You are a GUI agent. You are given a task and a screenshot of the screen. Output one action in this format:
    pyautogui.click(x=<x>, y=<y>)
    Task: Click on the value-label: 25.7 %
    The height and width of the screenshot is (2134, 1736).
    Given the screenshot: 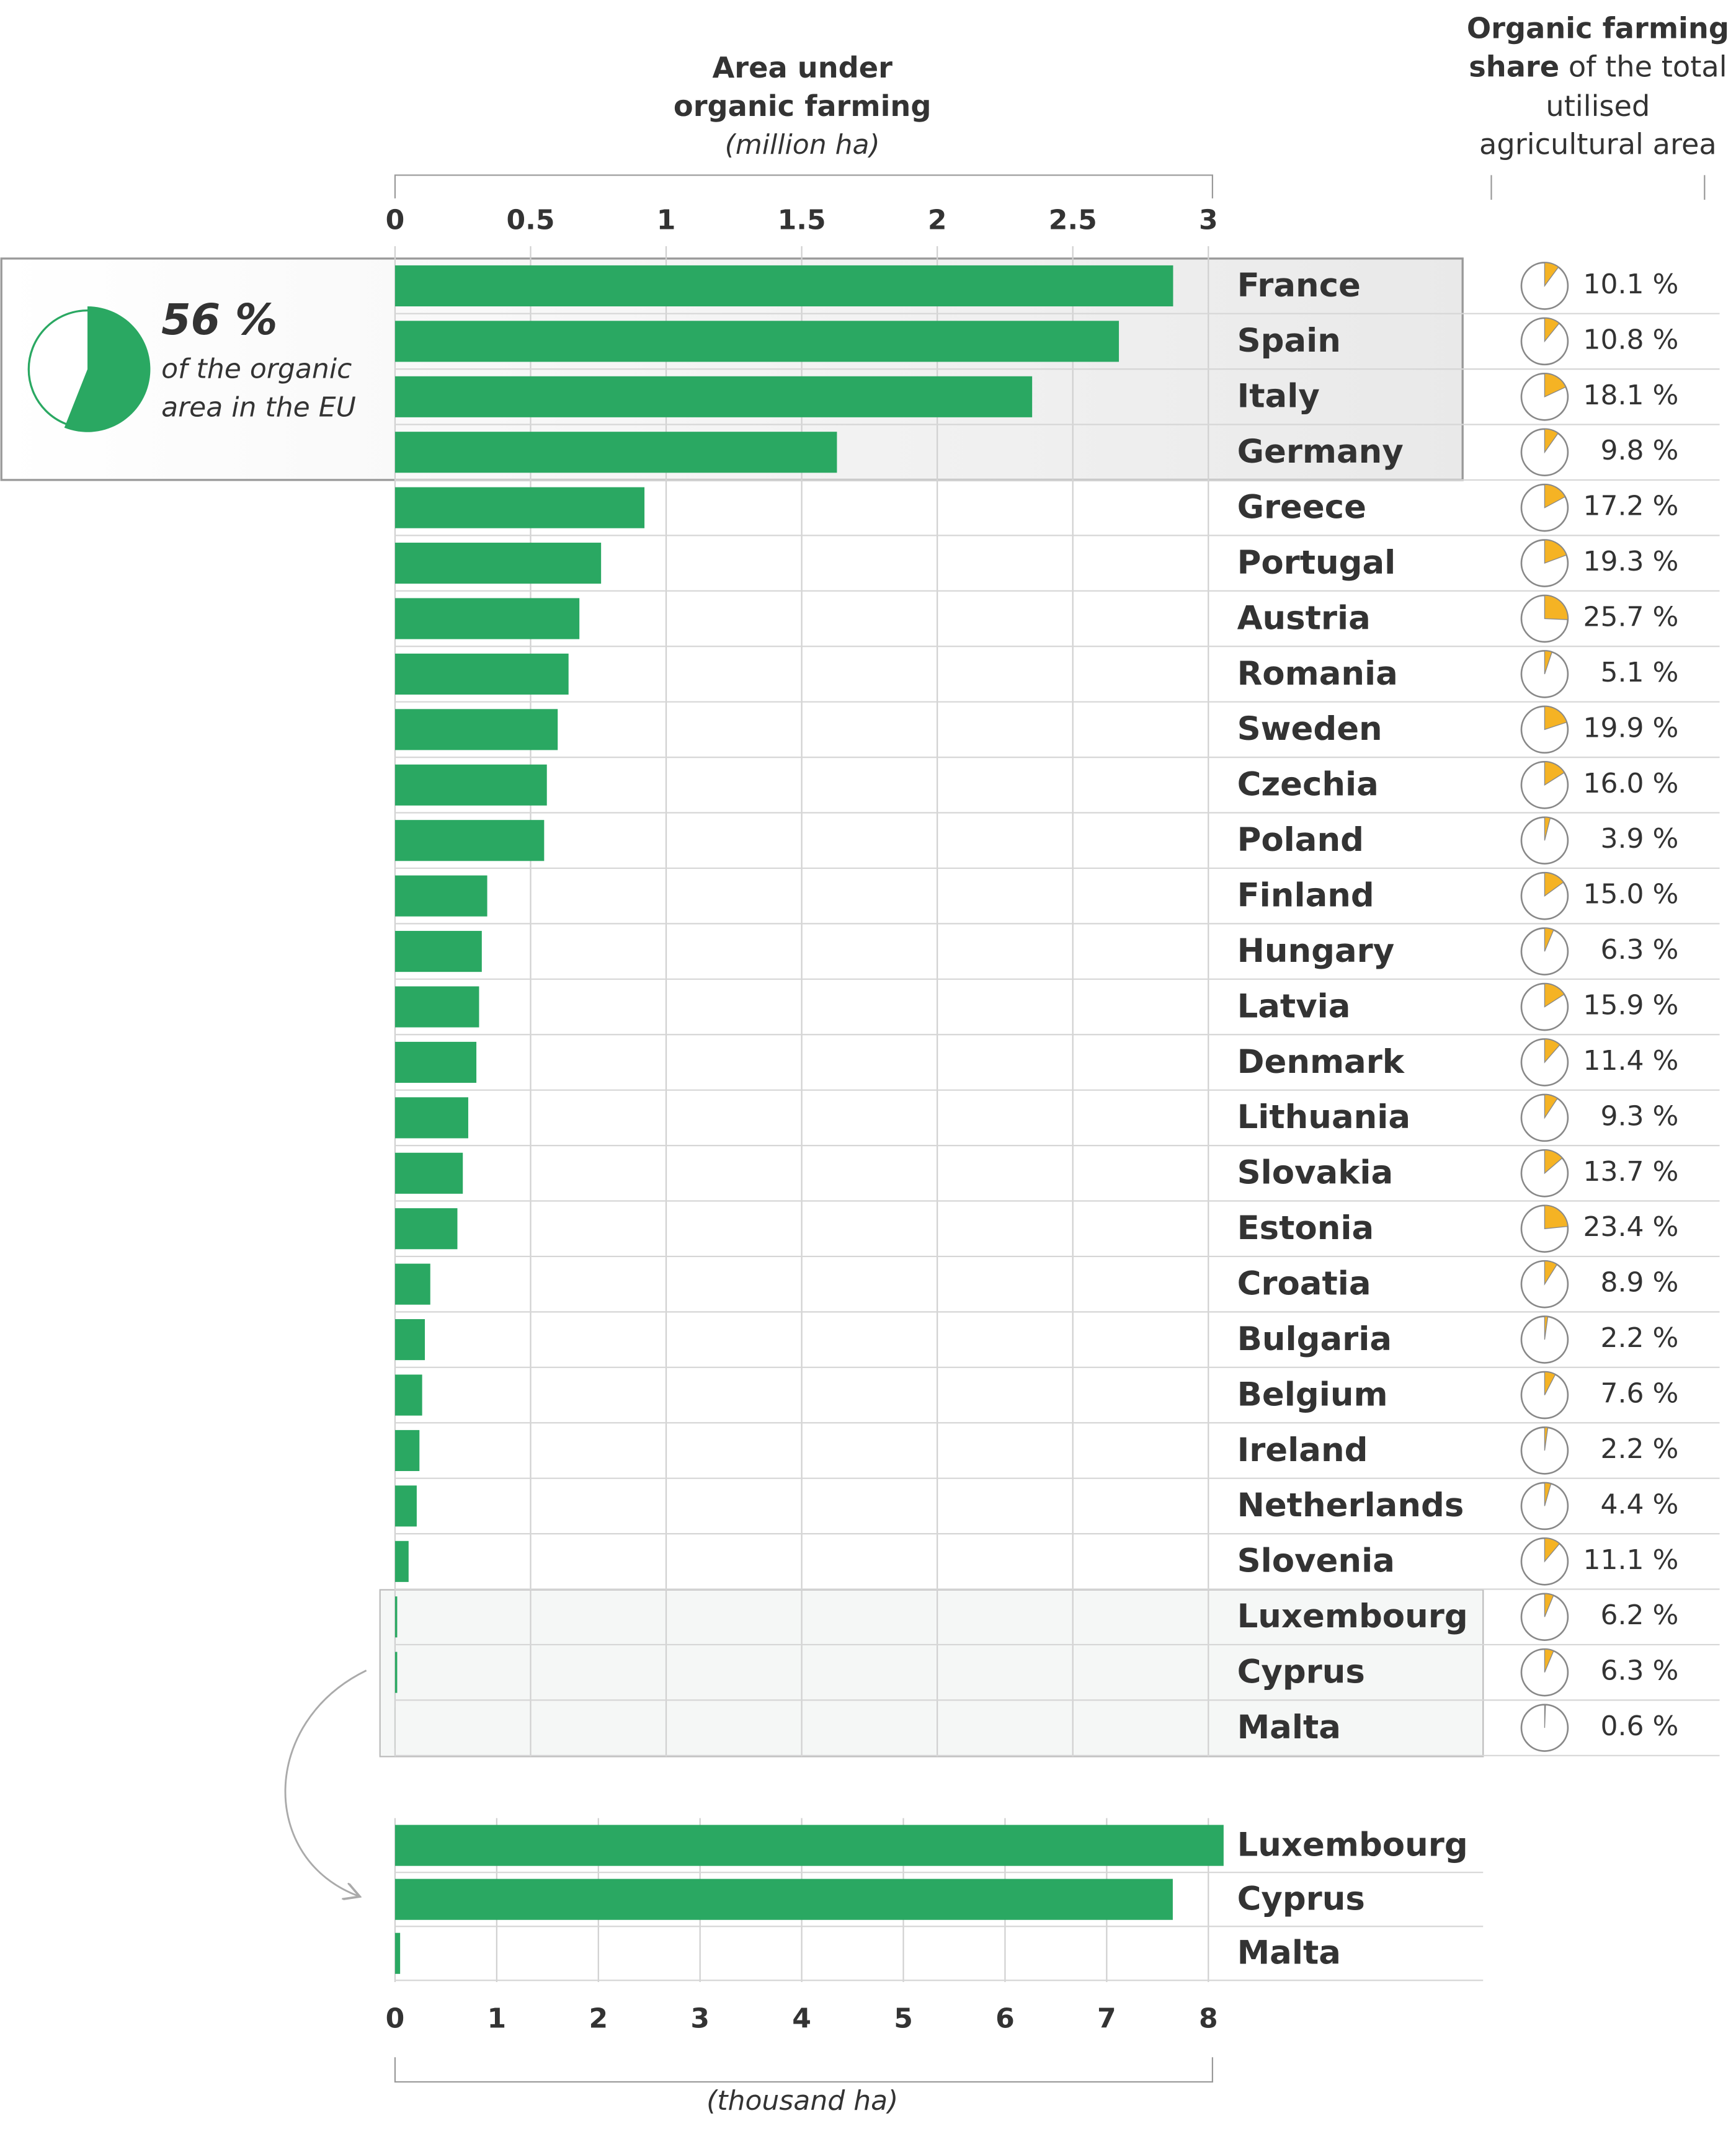 What is the action you would take?
    pyautogui.click(x=1630, y=617)
    